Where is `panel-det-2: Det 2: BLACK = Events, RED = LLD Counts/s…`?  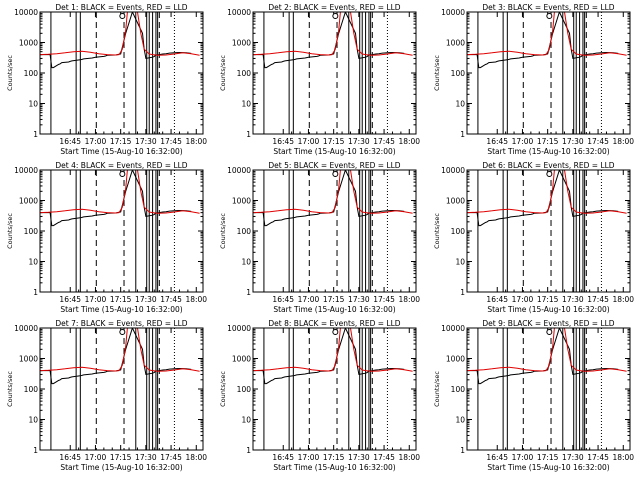 panel-det-2: Det 2: BLACK = Events, RED = LLD Counts/s… is located at coordinates (319, 79).